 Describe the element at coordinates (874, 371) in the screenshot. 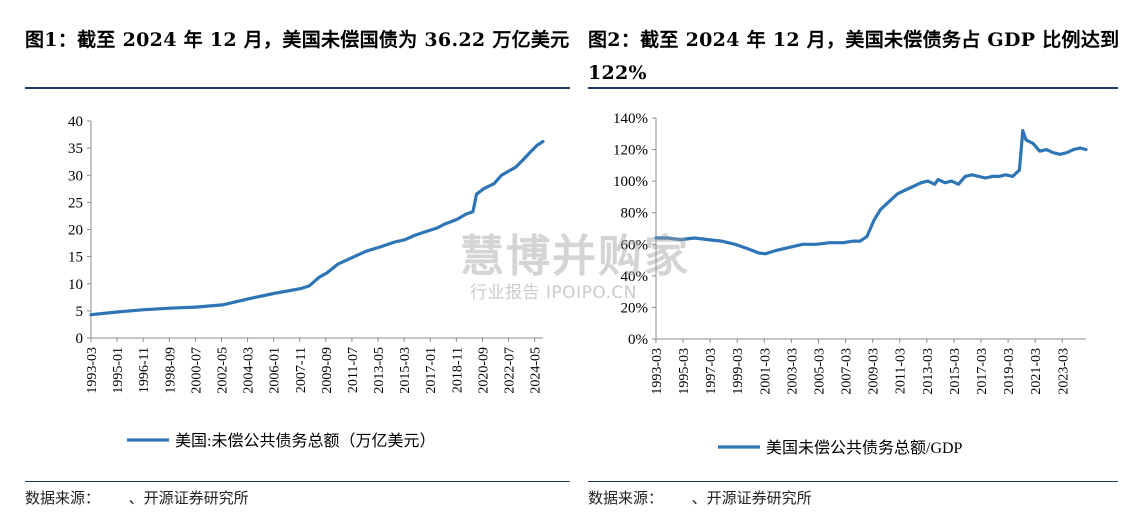

I see `x-tick-label: 2009-03` at that location.